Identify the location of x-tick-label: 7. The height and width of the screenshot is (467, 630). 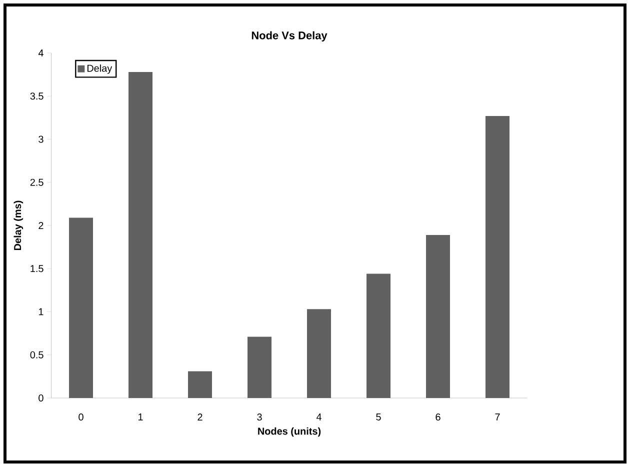
(497, 417).